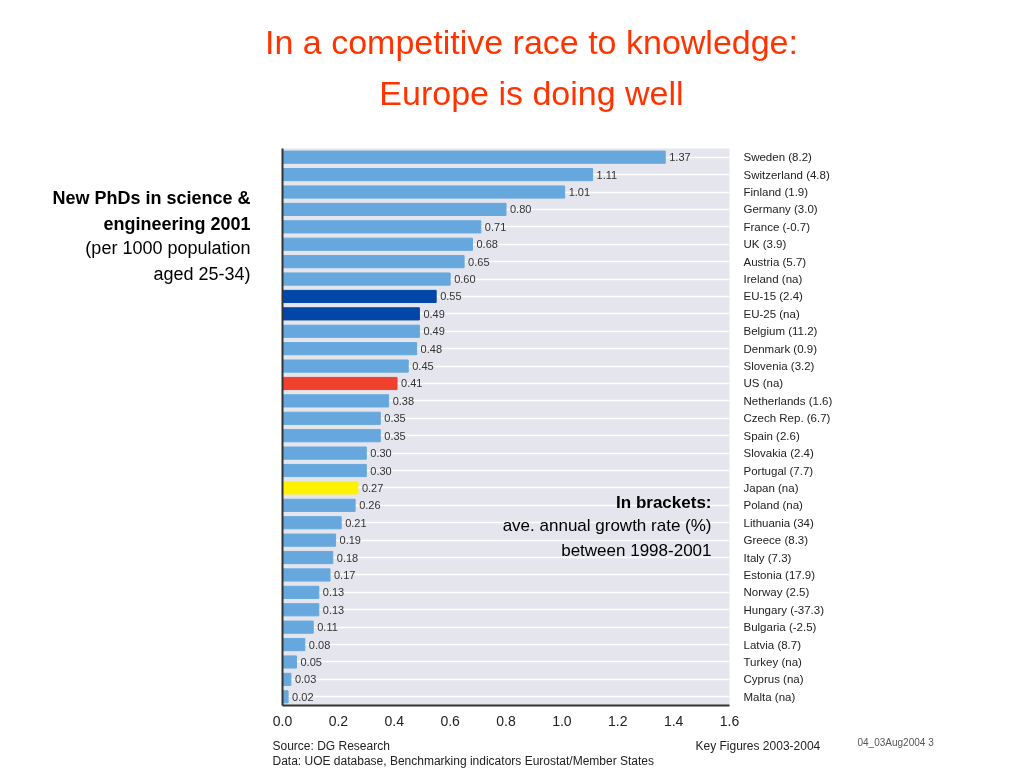 This screenshot has height=768, width=1024. What do you see at coordinates (780, 627) in the screenshot?
I see `y-tick-label: Bulgaria (-2.5)` at bounding box center [780, 627].